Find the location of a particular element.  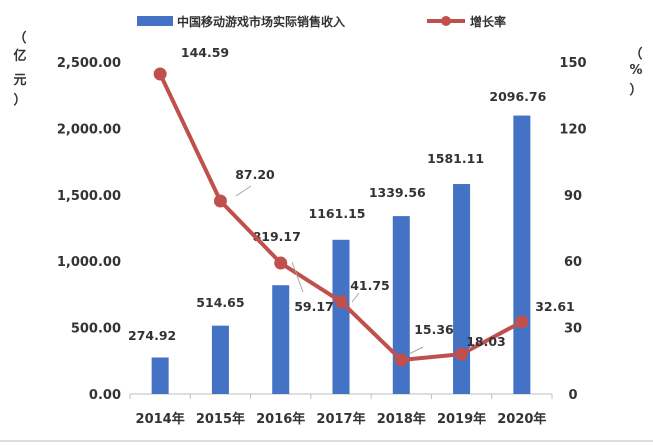

x-tick-label: 2019年 is located at coordinates (461, 419).